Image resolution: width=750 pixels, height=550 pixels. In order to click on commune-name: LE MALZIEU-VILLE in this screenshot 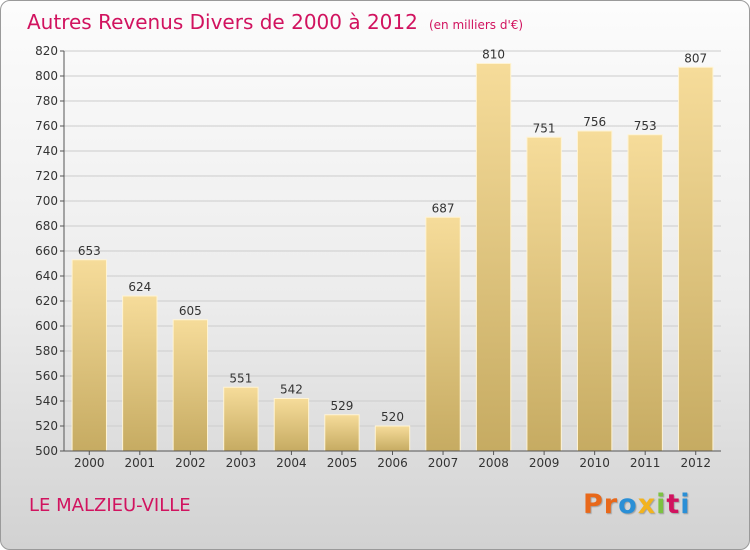, I will do `click(110, 505)`.